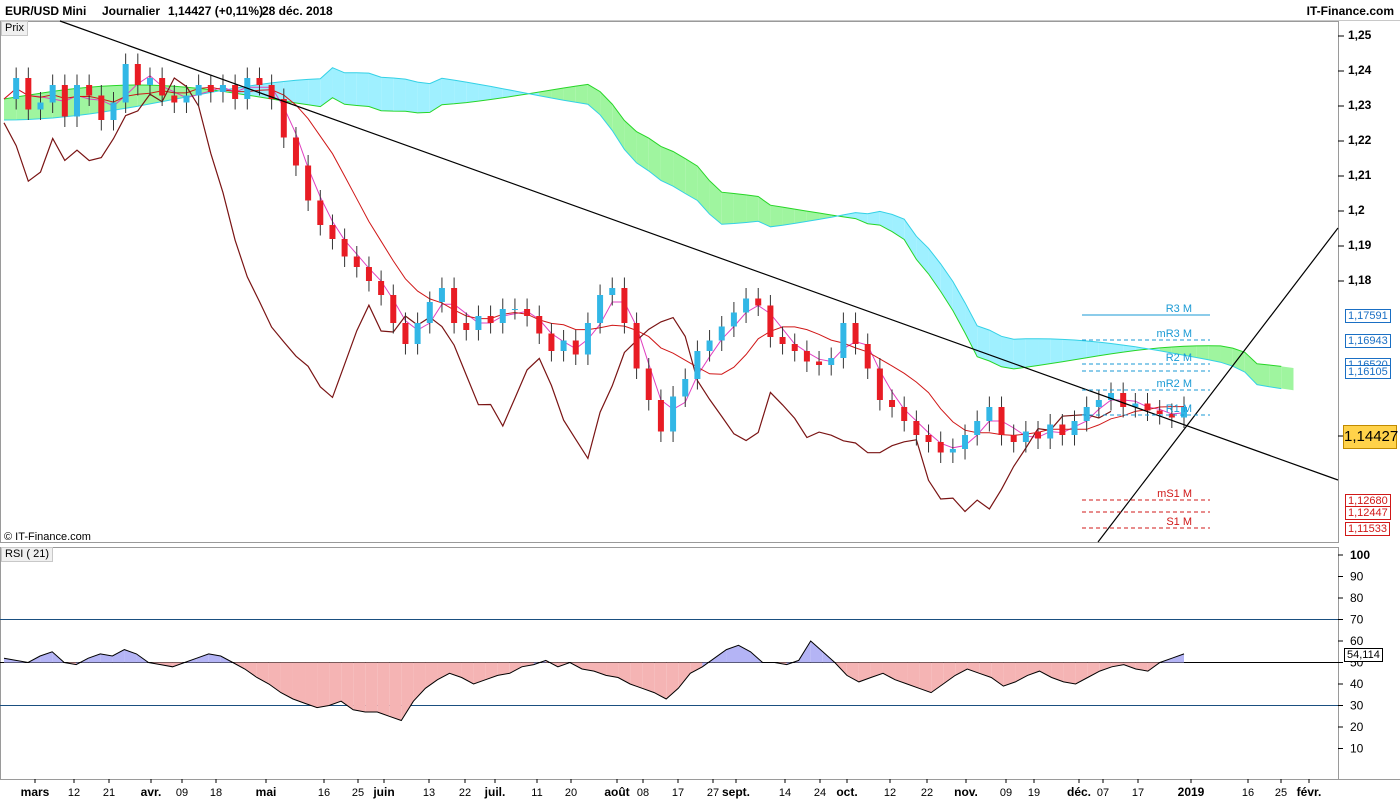  I want to click on pivot-label: mS1 M, so click(1174, 494).